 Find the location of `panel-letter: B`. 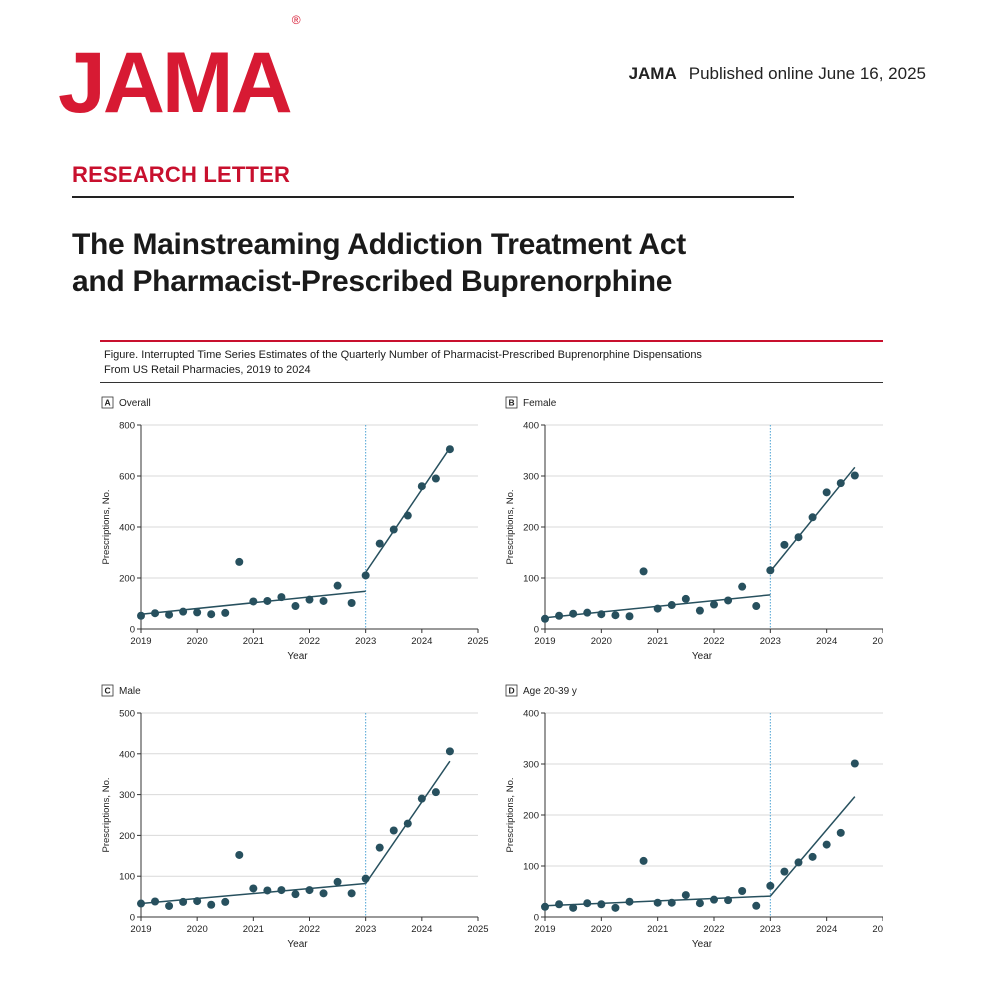

panel-letter: B is located at coordinates (512, 403).